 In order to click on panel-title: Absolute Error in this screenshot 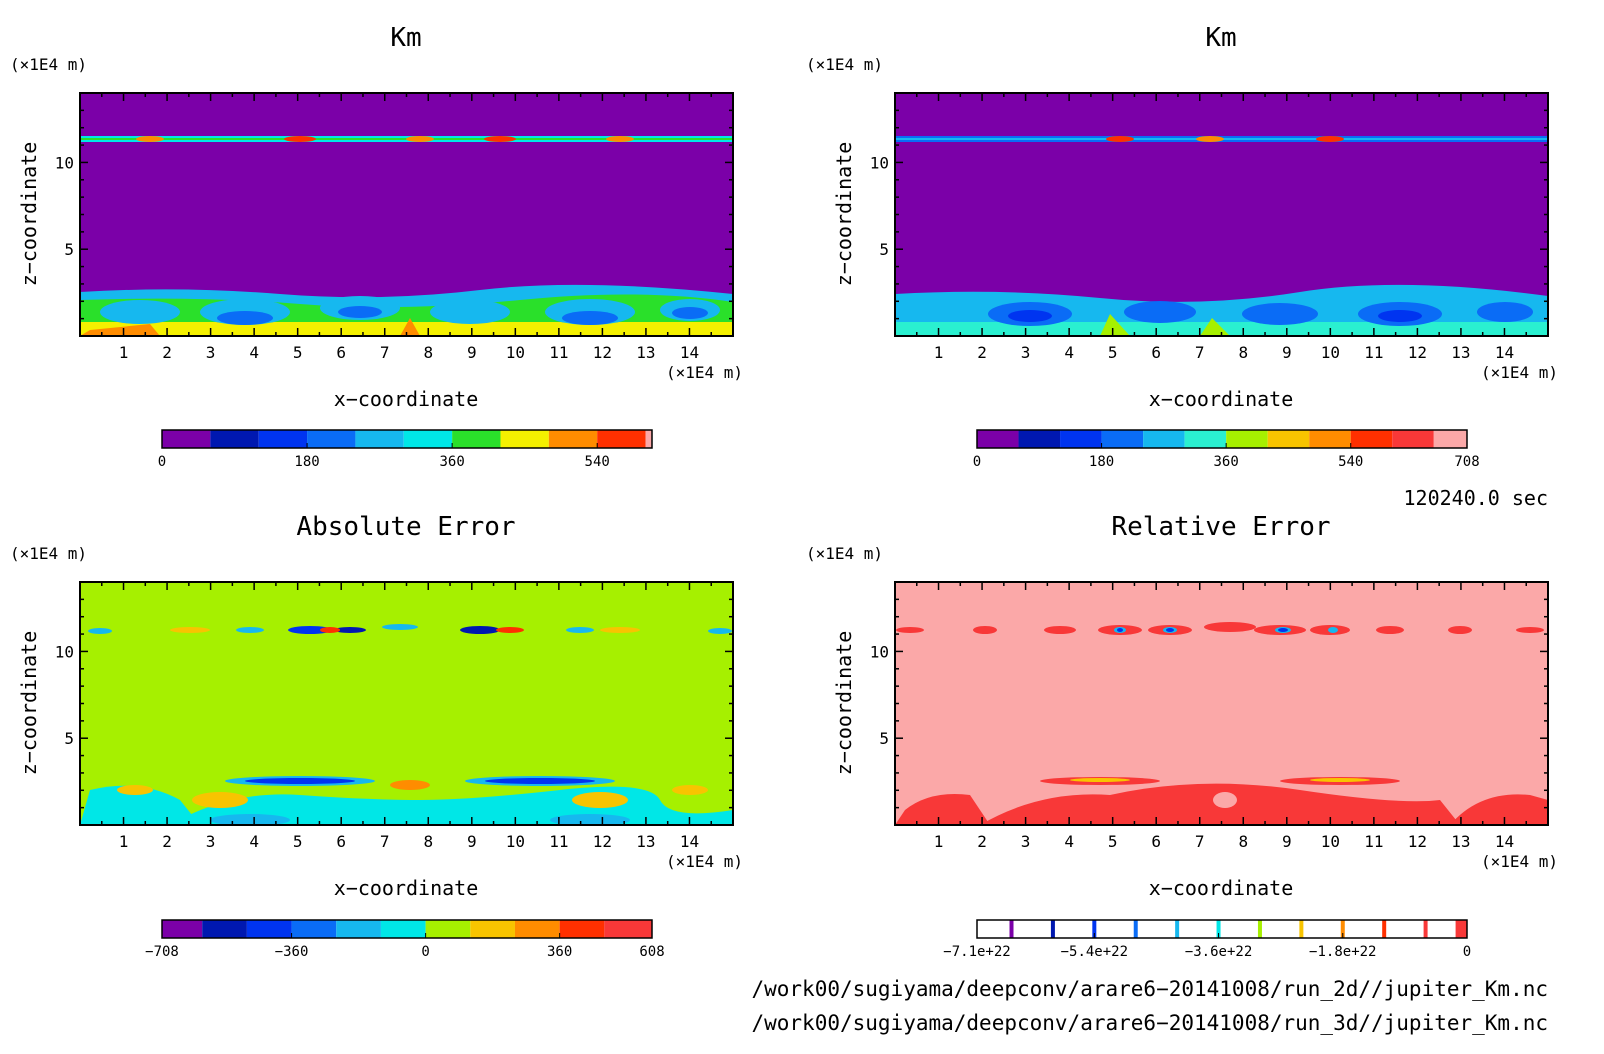, I will do `click(405, 527)`.